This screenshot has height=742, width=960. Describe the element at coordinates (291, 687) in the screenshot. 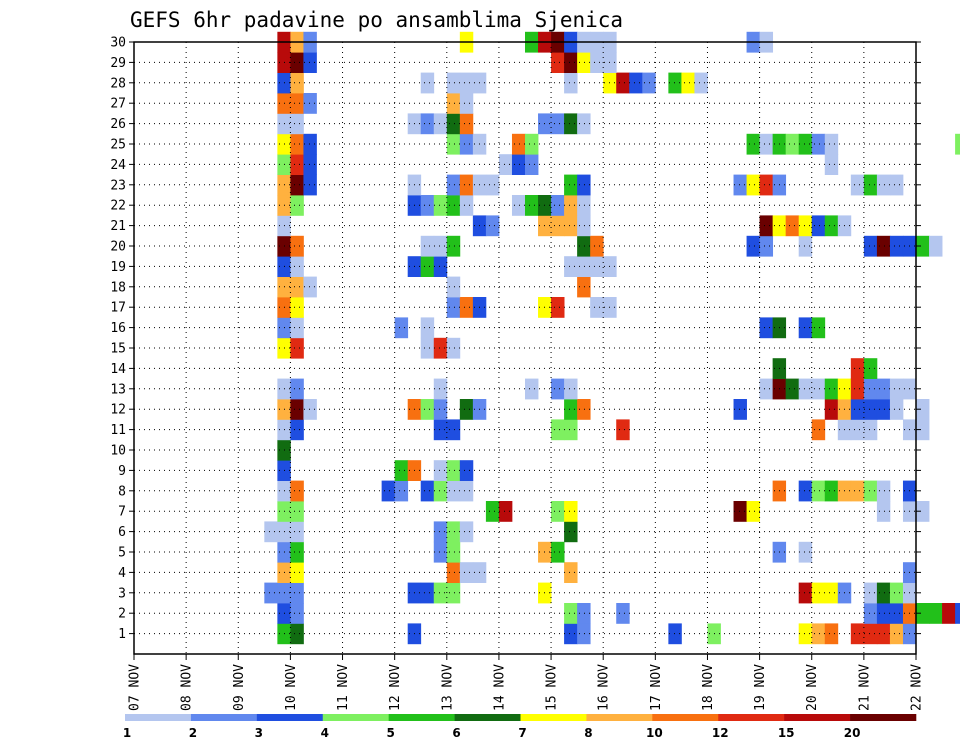

I see `x-tick-label: 10 NOV` at that location.